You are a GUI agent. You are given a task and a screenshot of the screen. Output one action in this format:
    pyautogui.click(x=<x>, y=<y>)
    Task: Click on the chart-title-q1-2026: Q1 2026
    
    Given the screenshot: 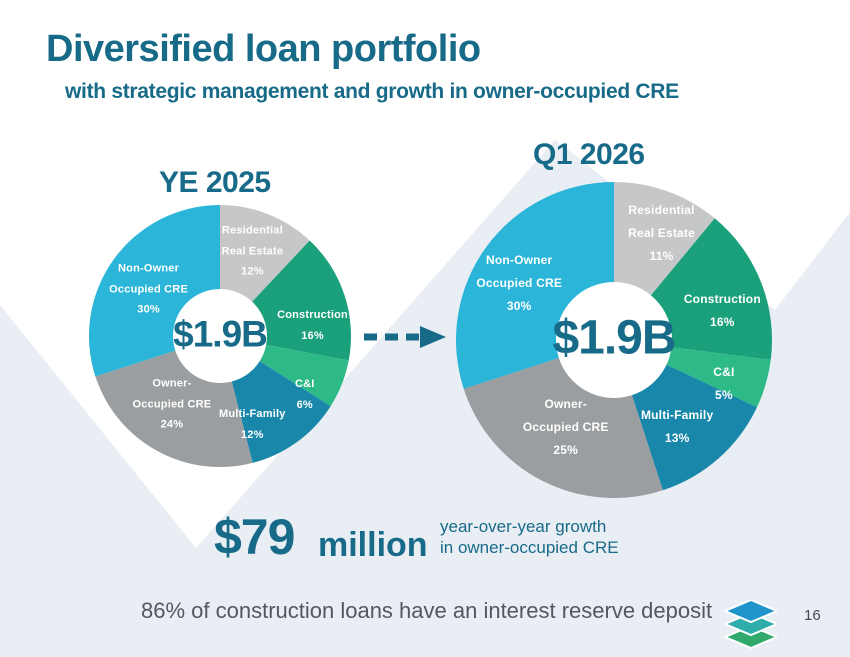 What is the action you would take?
    pyautogui.click(x=589, y=154)
    